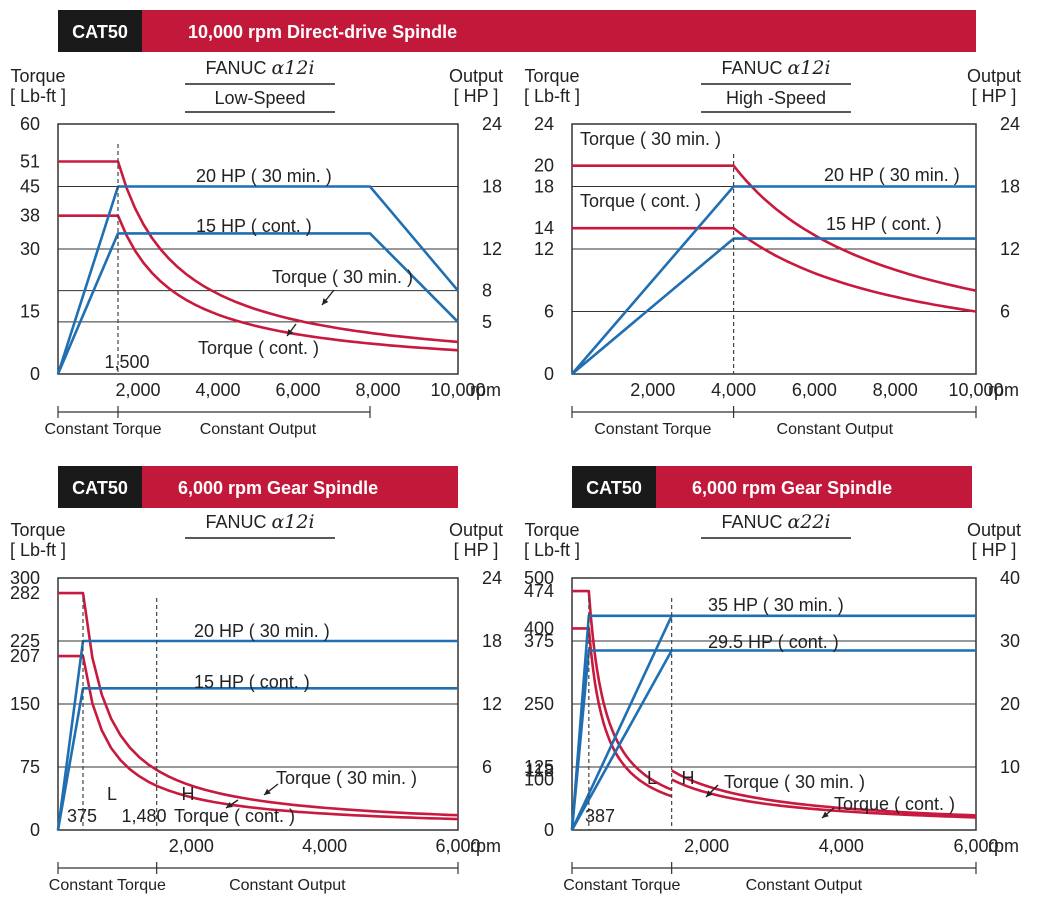 The image size is (1040, 900). I want to click on left-tick-label: 282, so click(25, 593).